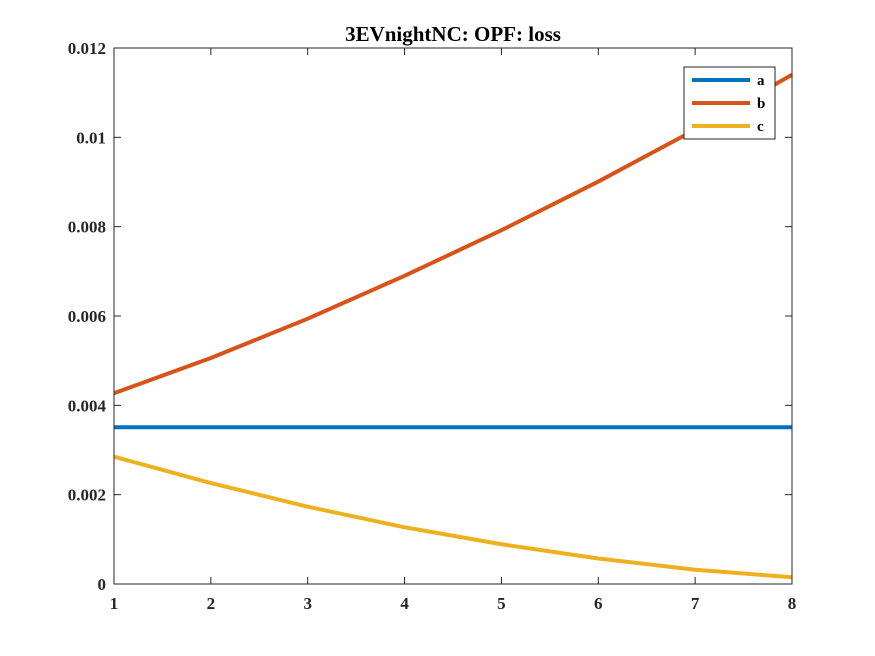 The height and width of the screenshot is (656, 875). What do you see at coordinates (211, 603) in the screenshot?
I see `x-tick-label: 2` at bounding box center [211, 603].